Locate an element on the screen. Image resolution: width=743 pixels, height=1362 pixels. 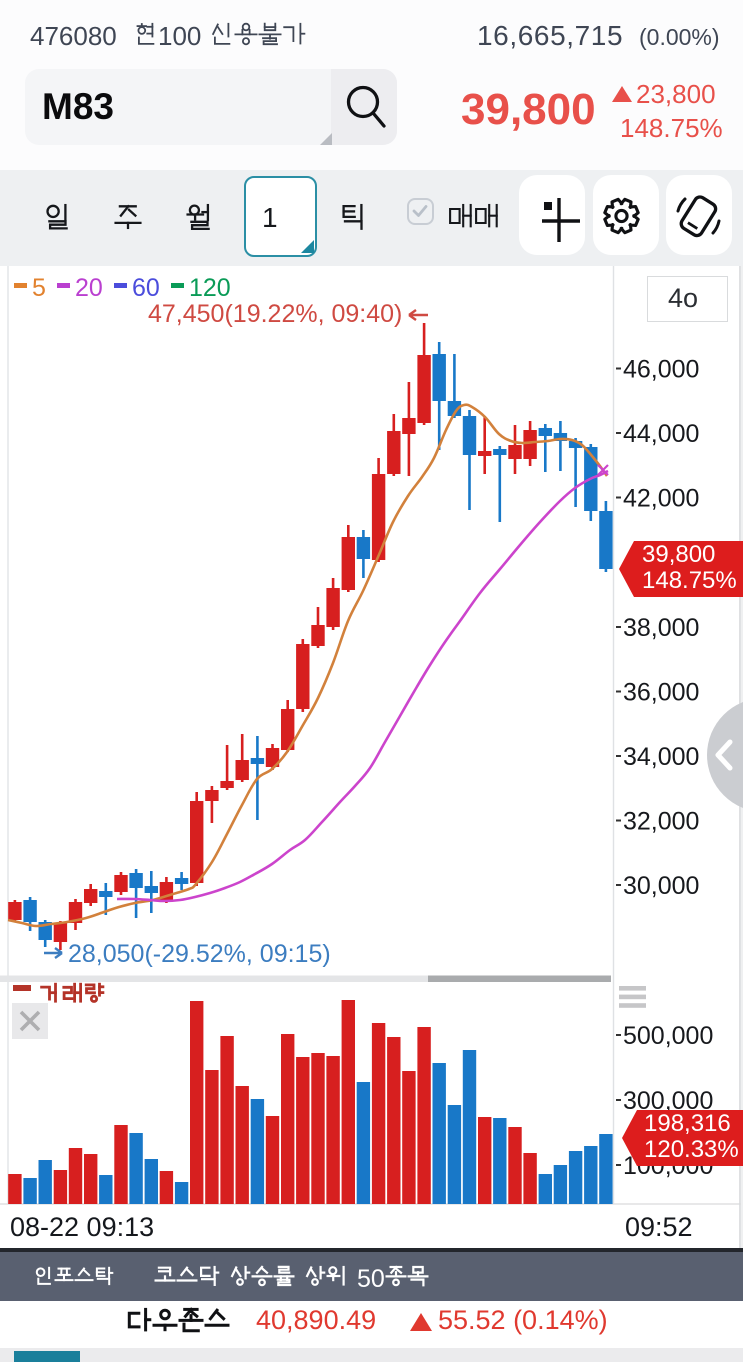
svg-text: 32,000 is located at coordinates (661, 822).